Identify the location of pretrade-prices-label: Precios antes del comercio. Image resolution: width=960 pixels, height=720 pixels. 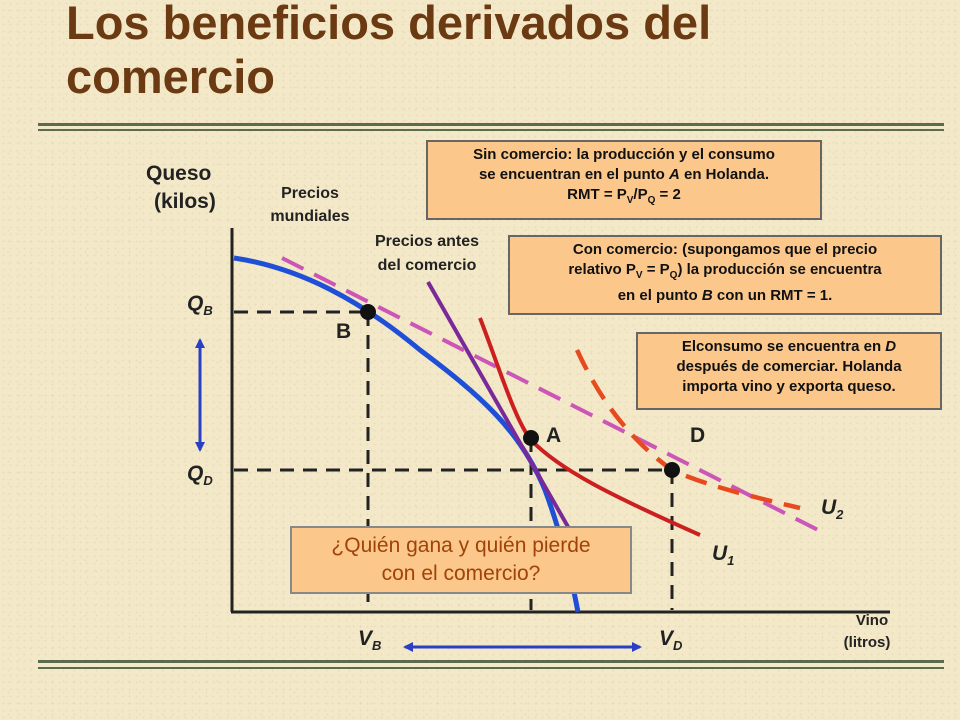
(427, 254).